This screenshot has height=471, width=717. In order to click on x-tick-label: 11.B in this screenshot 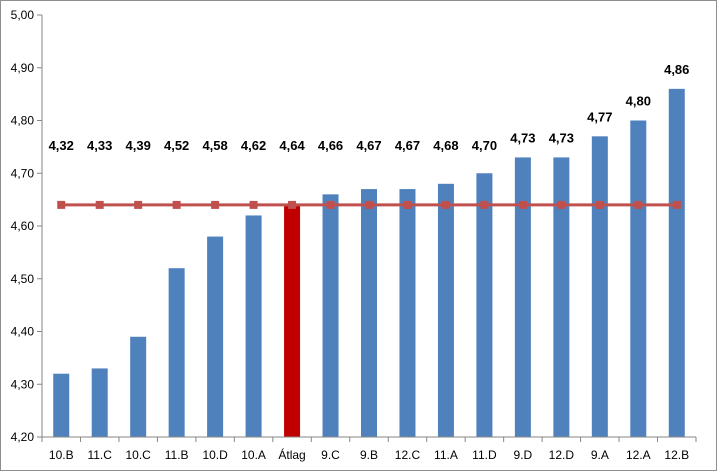, I will do `click(177, 455)`.